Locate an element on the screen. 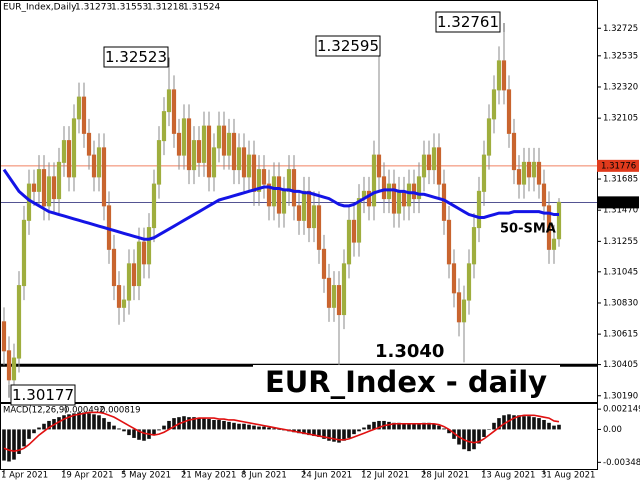  ohlc-low: 1.31218 is located at coordinates (165, 8).